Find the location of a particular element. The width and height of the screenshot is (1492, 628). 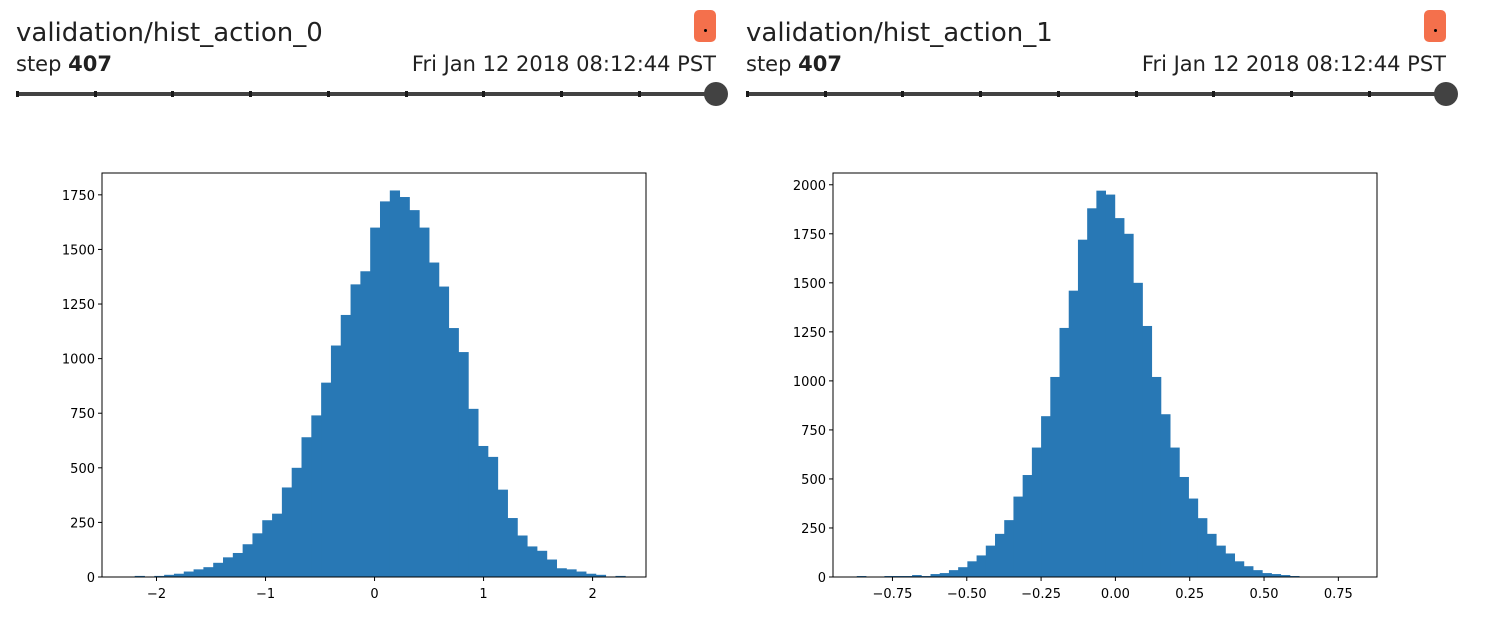

y-tick-label: 500 is located at coordinates (82, 469).